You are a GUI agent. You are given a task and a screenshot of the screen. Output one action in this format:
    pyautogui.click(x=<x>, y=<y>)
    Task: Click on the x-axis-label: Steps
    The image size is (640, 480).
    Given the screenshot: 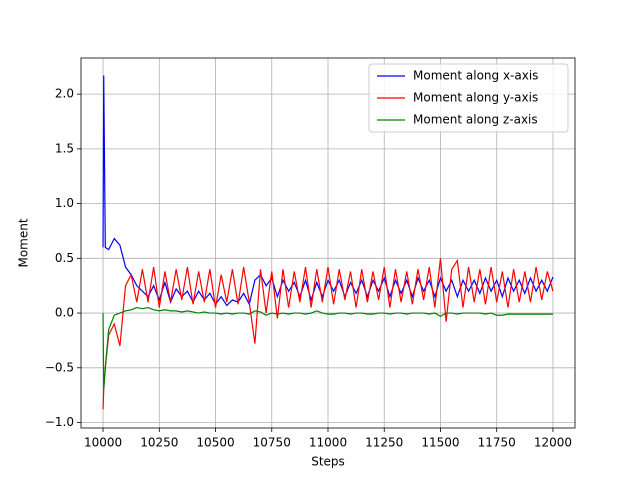 What is the action you would take?
    pyautogui.click(x=328, y=462)
    